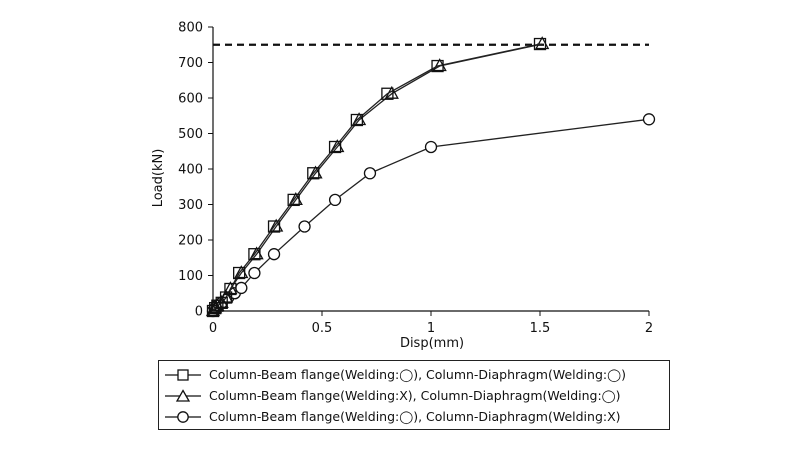  I want to click on y-tick-label: 200, so click(190, 241).